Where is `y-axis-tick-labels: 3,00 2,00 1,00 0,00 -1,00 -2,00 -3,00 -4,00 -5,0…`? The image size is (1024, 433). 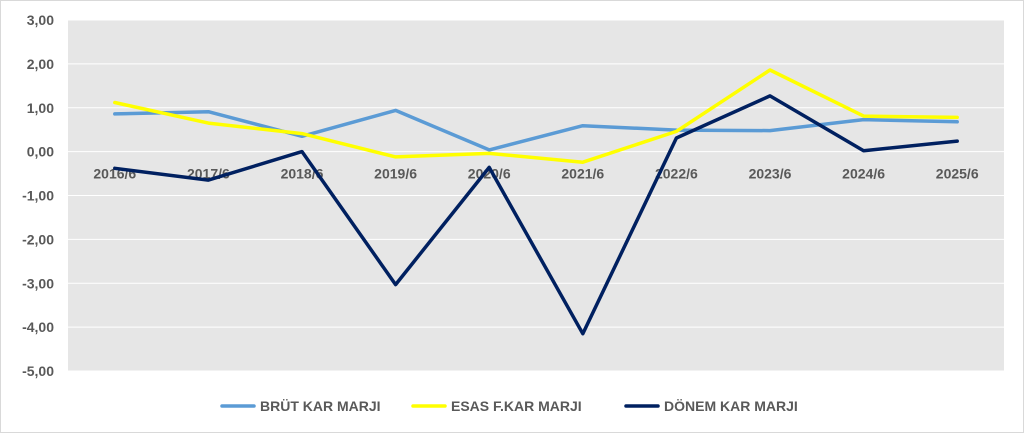 y-axis-tick-labels: 3,00 2,00 1,00 0,00 -1,00 -2,00 -3,00 -4,00 -5,0… is located at coordinates (38, 195).